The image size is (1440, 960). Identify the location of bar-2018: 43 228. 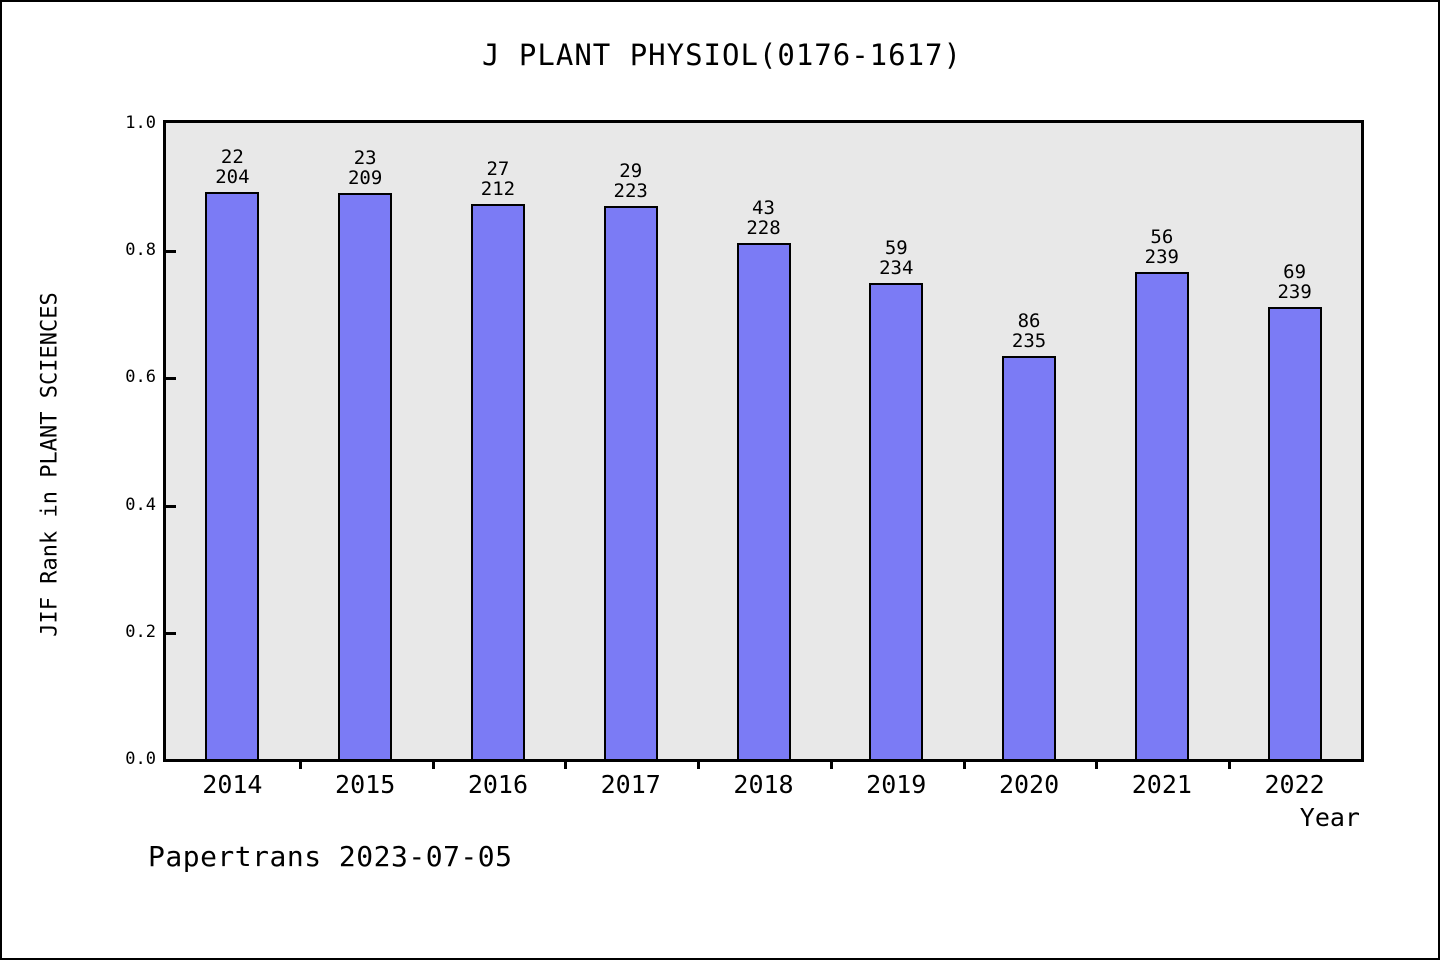
(763, 441).